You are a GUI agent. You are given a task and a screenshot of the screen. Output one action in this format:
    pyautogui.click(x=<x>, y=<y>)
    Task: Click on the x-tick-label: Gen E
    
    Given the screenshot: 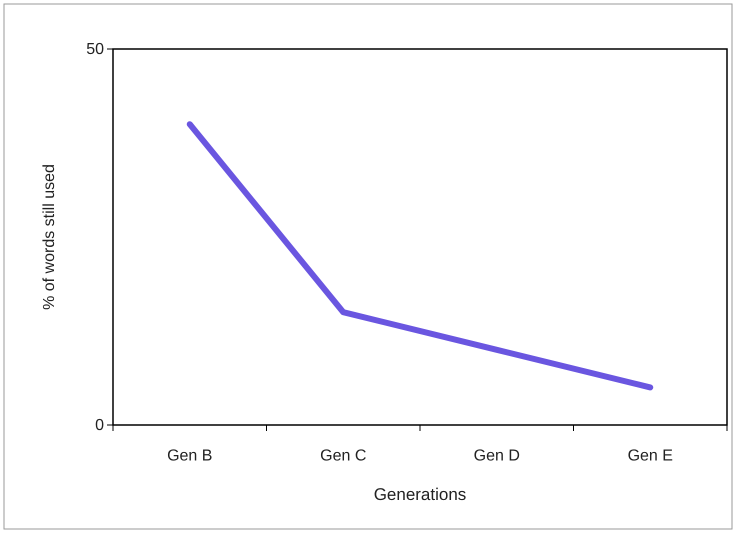 What is the action you would take?
    pyautogui.click(x=650, y=455)
    